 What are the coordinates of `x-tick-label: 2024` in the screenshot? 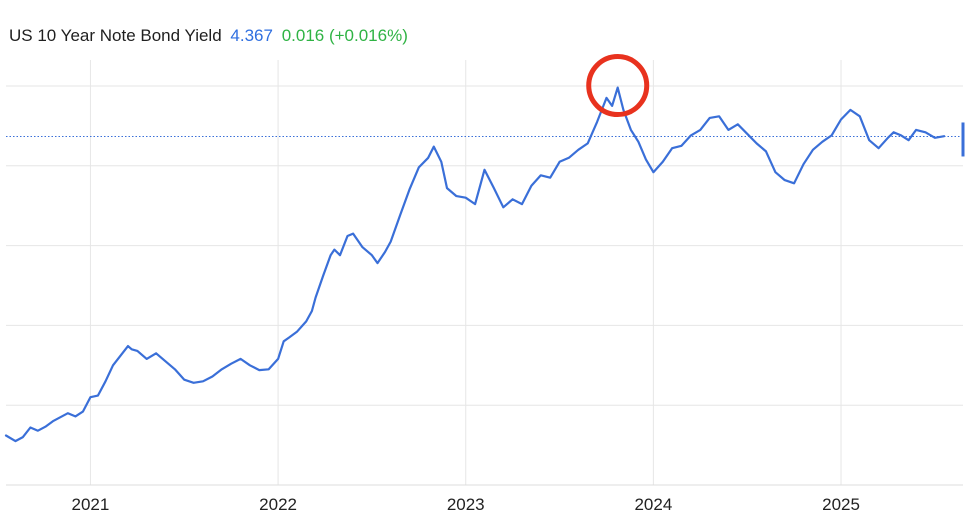 It's located at (653, 504).